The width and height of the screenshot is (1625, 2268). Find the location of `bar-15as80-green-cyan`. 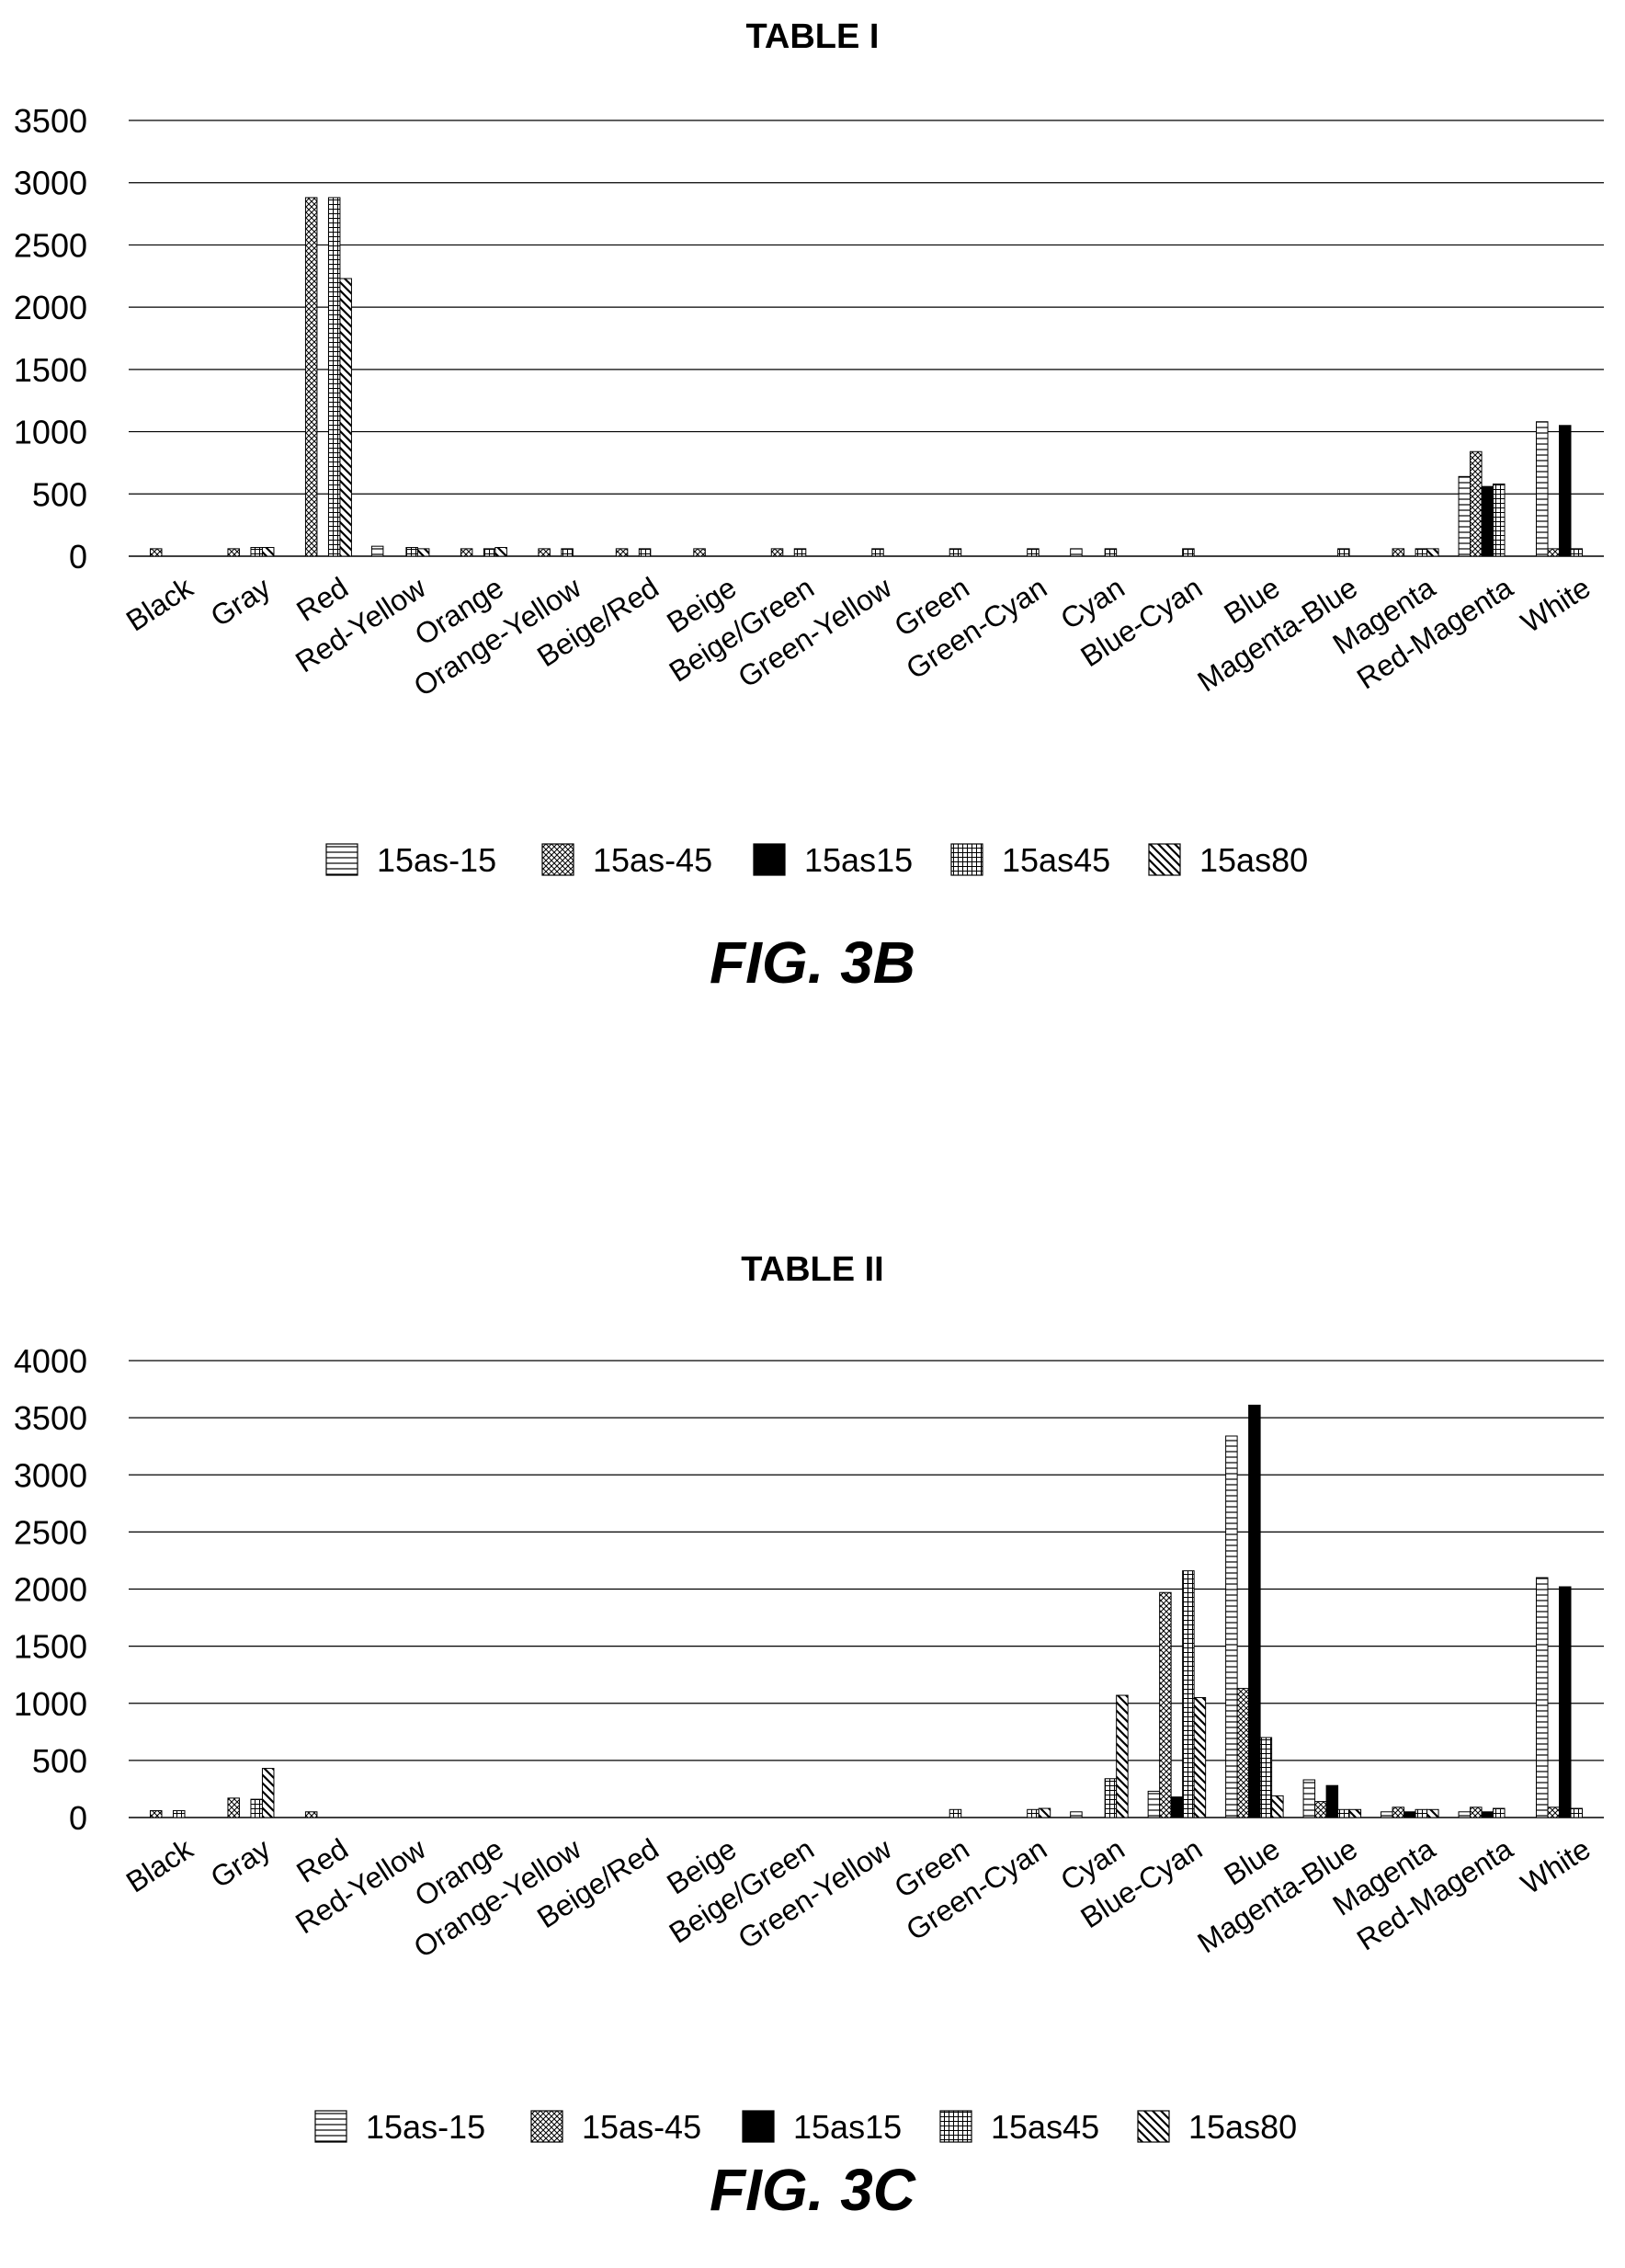

bar-15as80-green-cyan is located at coordinates (1044, 1813).